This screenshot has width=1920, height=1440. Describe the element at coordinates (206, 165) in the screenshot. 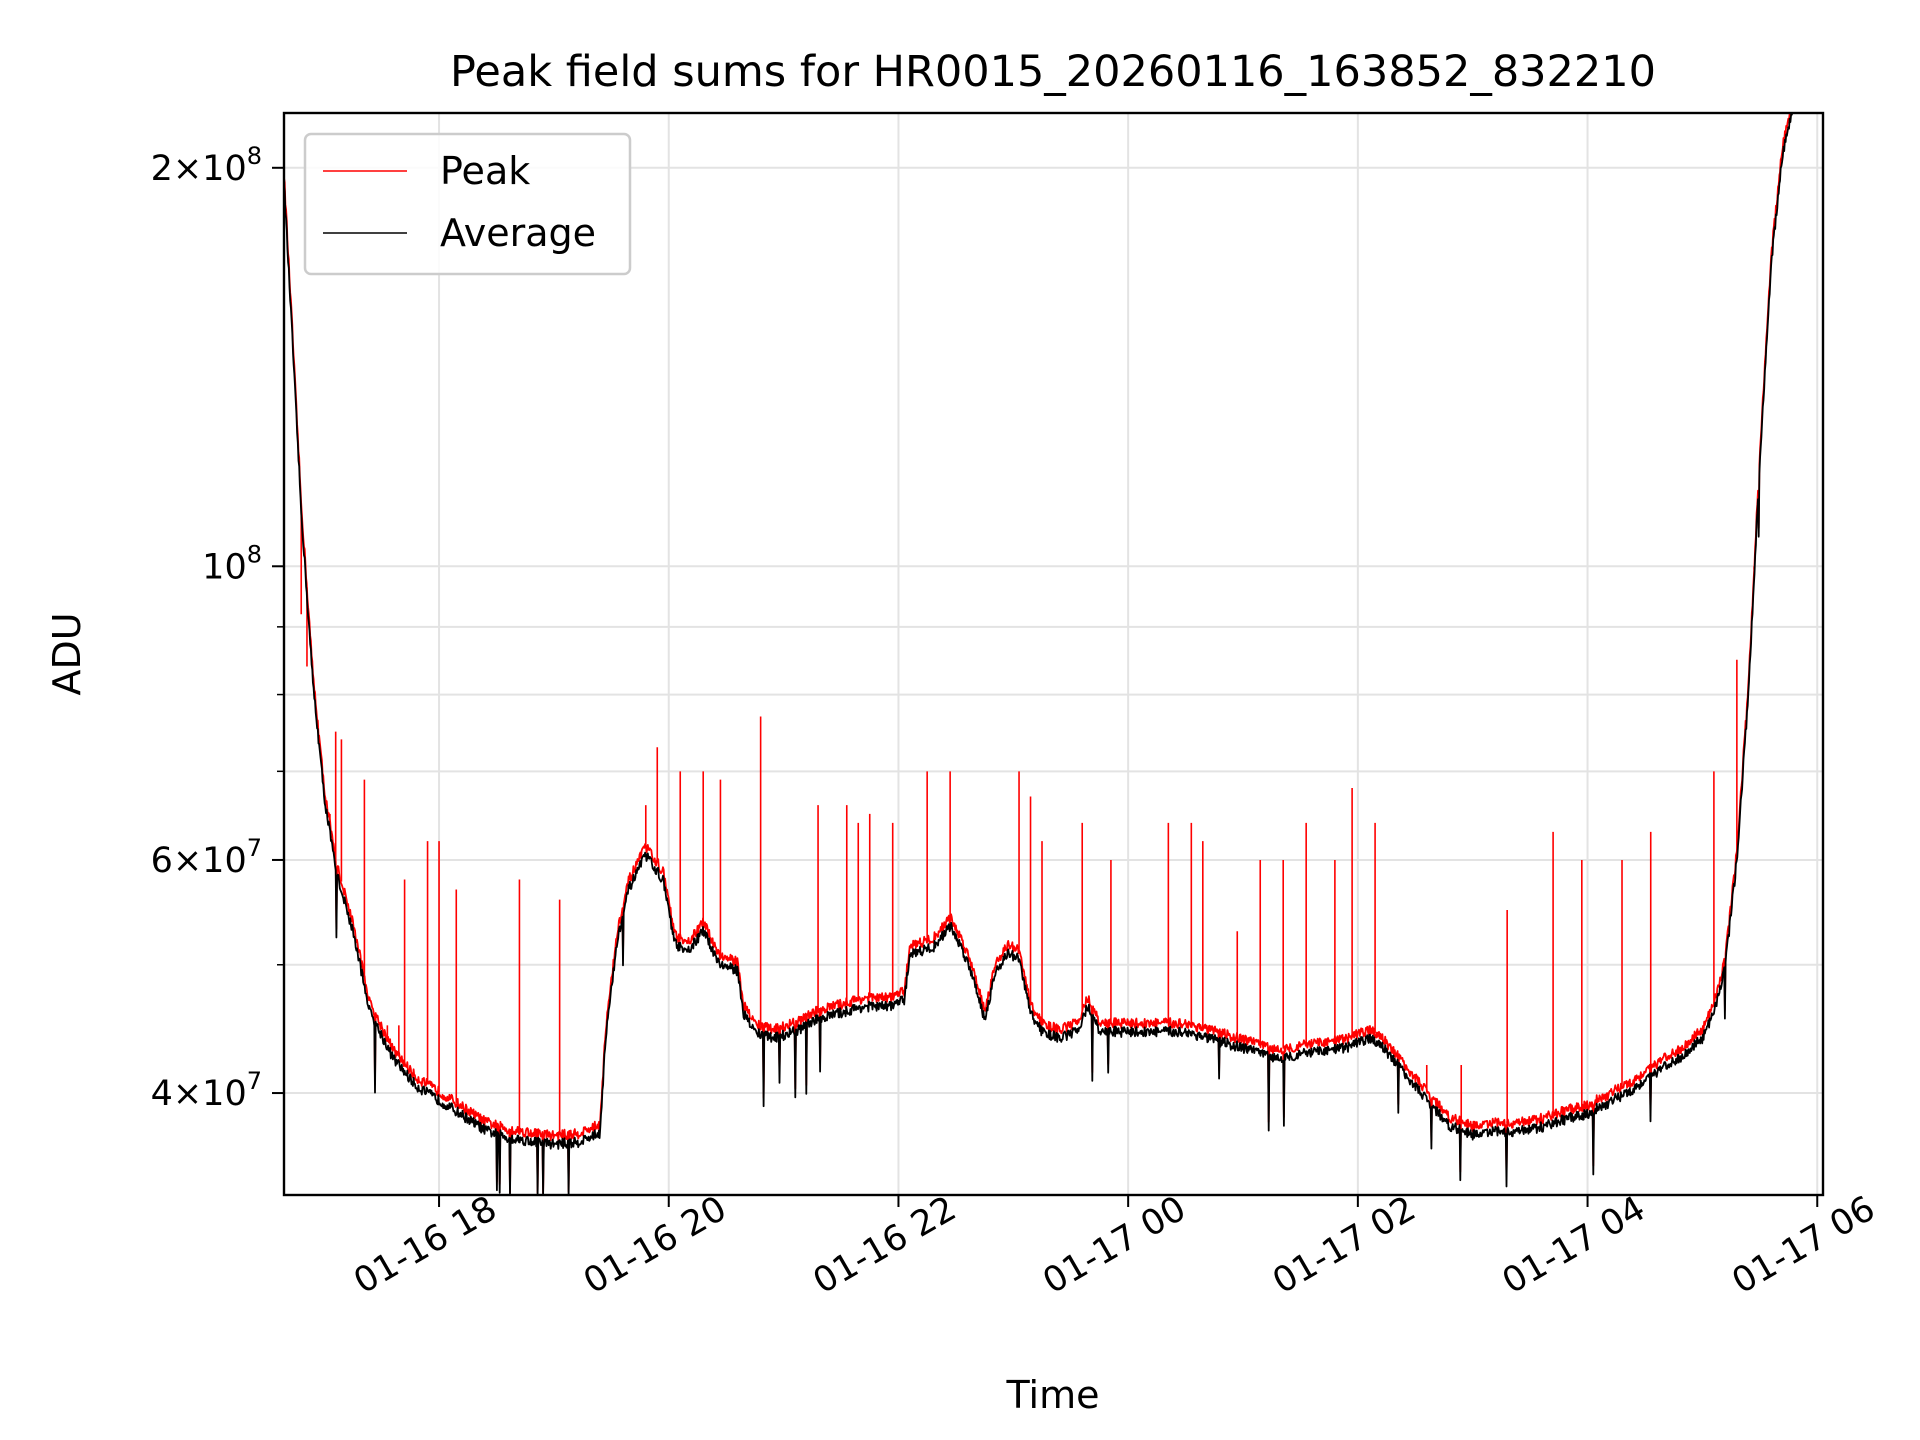

I see `y-tick-label: 2×108` at that location.